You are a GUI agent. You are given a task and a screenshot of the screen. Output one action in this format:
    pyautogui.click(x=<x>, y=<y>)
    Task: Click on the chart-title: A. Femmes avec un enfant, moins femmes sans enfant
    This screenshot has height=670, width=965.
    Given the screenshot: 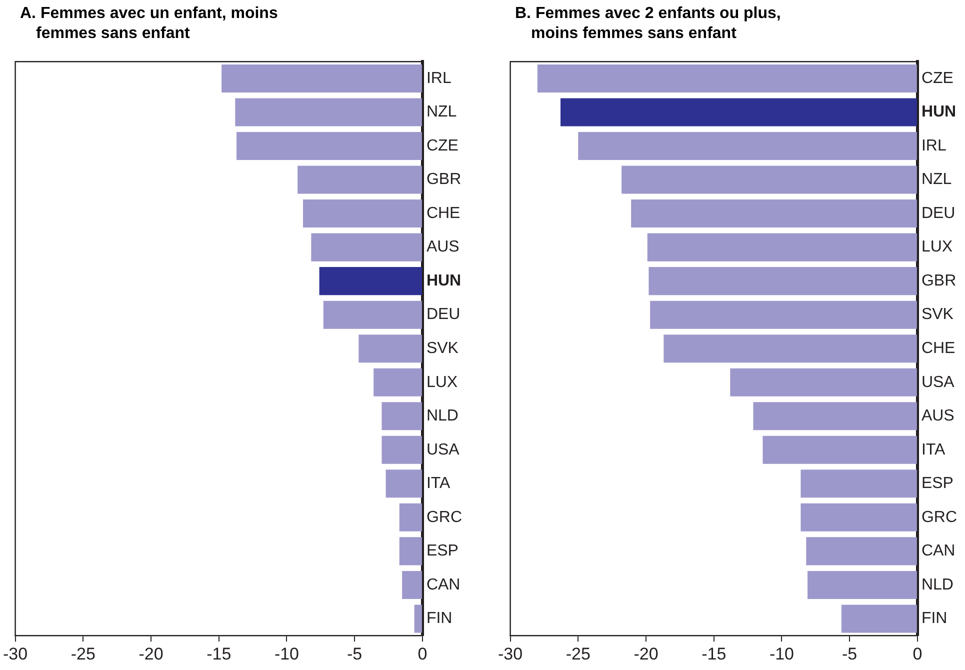 What is the action you would take?
    pyautogui.click(x=149, y=24)
    